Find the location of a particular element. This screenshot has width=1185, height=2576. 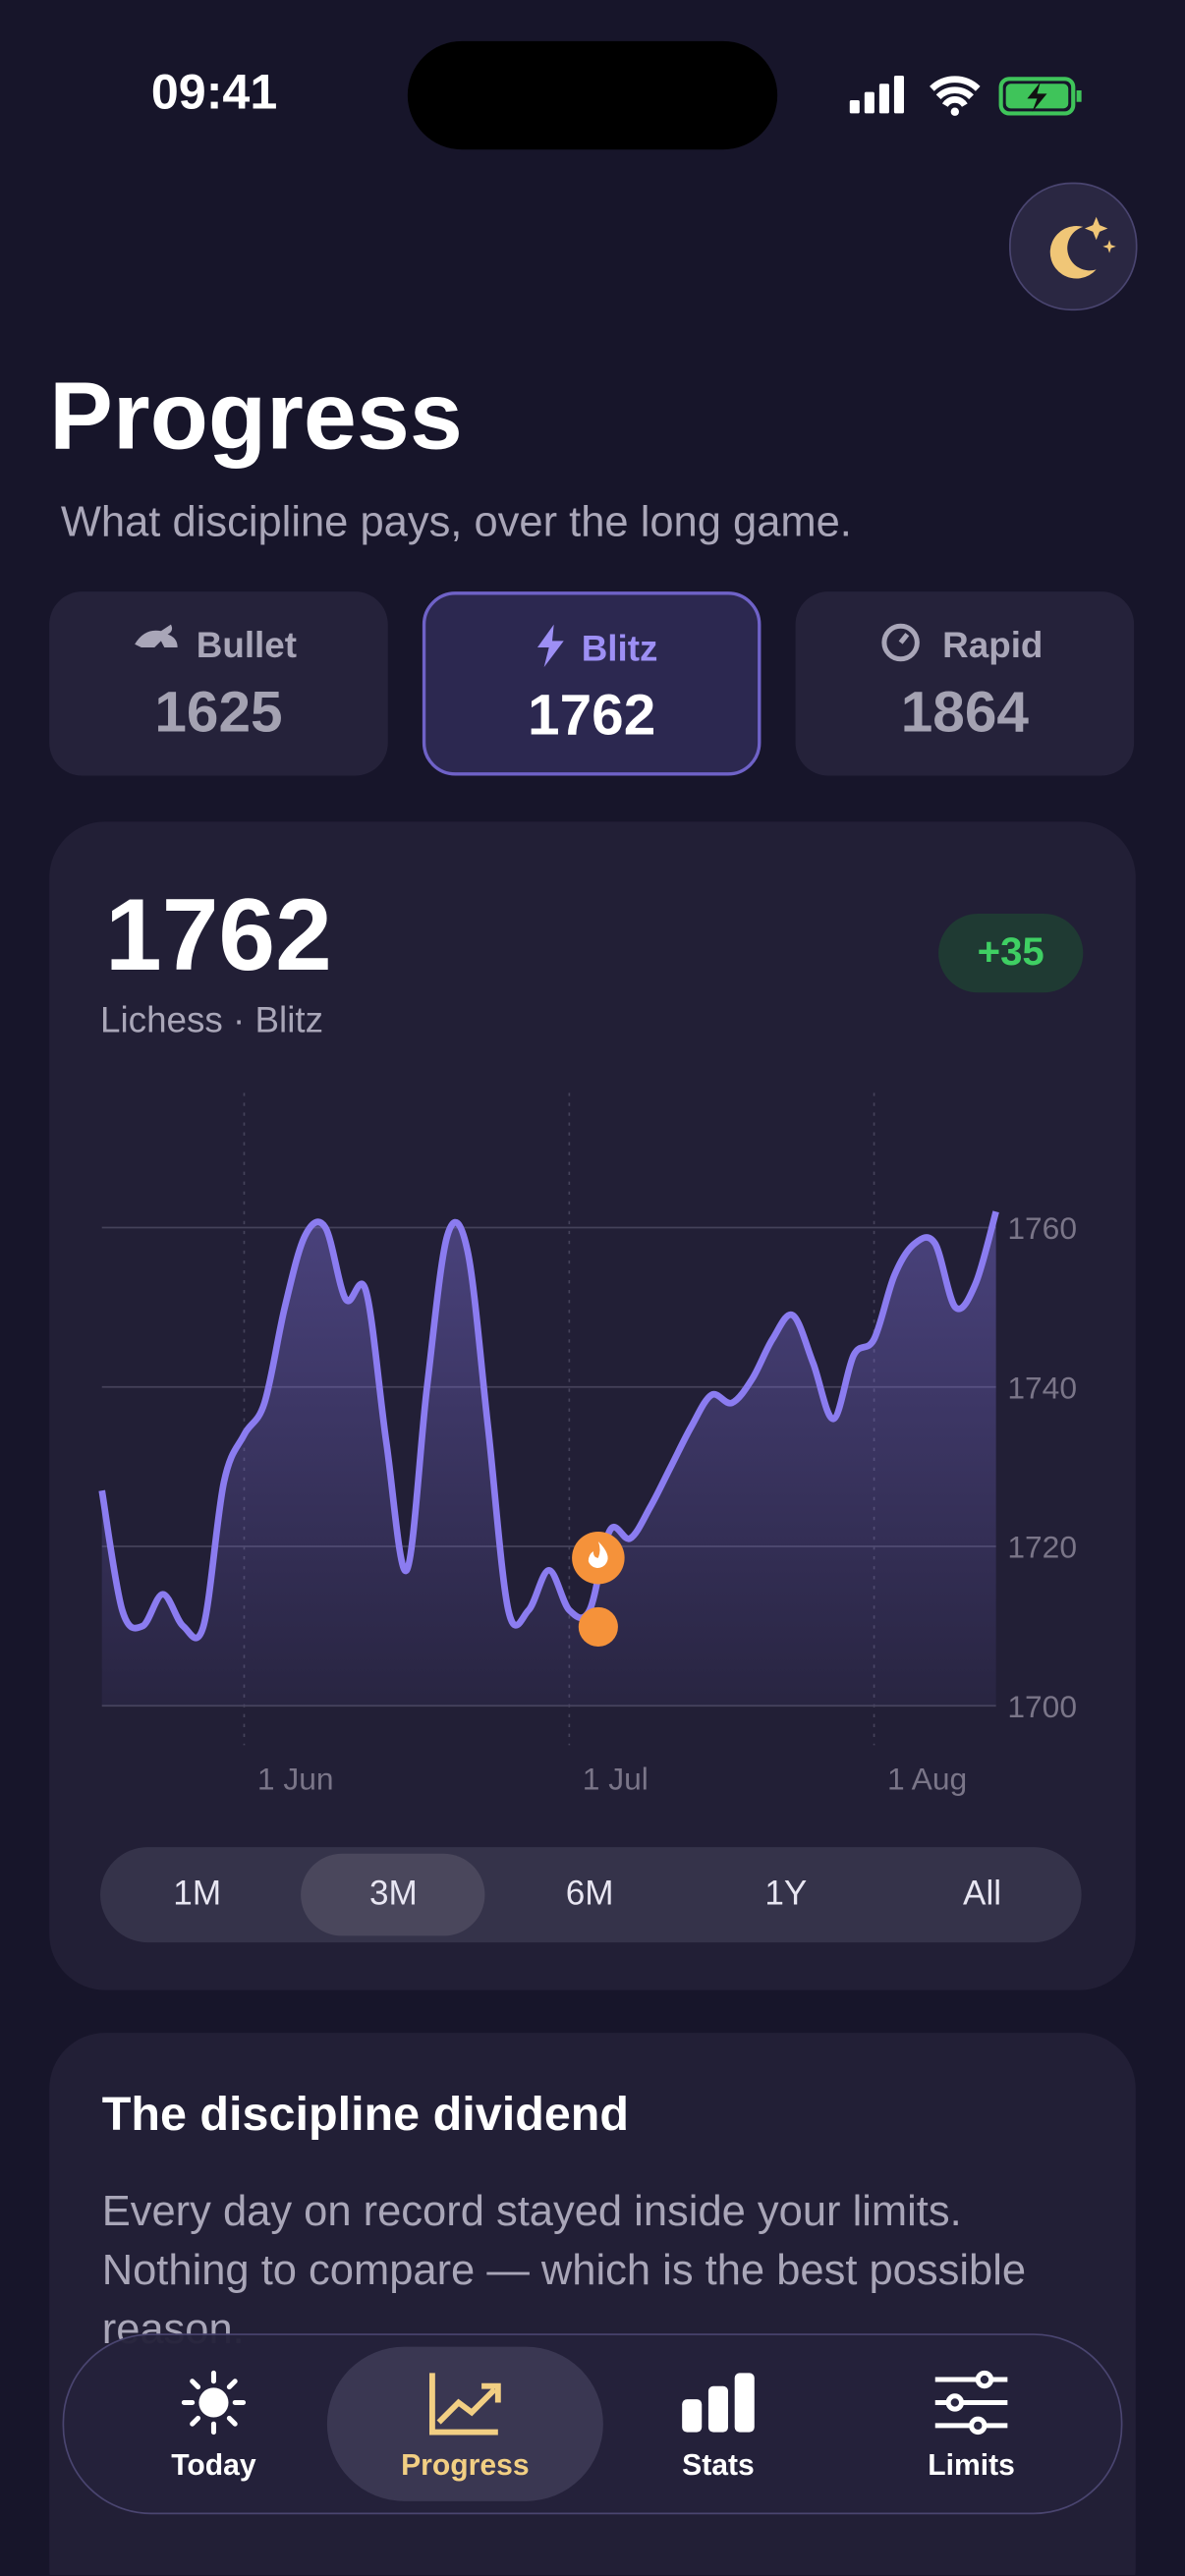

mode-tab: Blitz 1762 is located at coordinates (592, 683).